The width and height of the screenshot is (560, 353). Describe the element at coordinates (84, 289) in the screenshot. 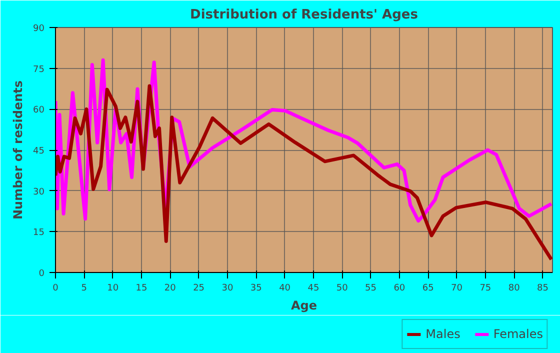

I see `x-tick-label: 5` at that location.